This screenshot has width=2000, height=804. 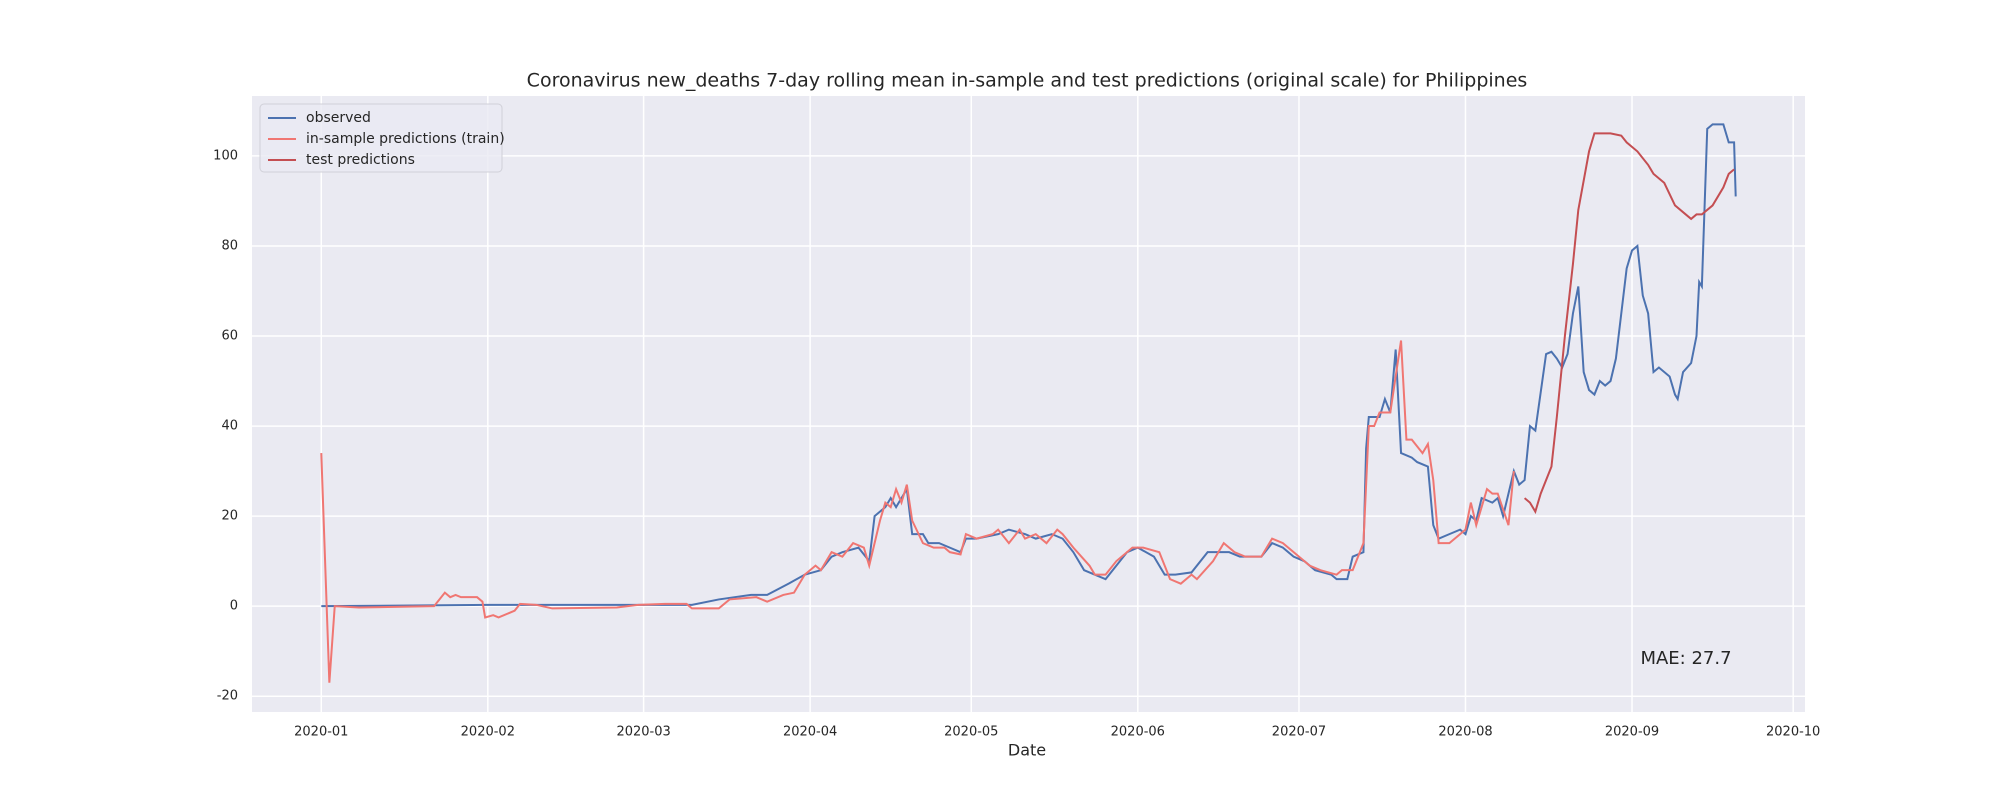 What do you see at coordinates (229, 336) in the screenshot?
I see `y-tick-label: 60` at bounding box center [229, 336].